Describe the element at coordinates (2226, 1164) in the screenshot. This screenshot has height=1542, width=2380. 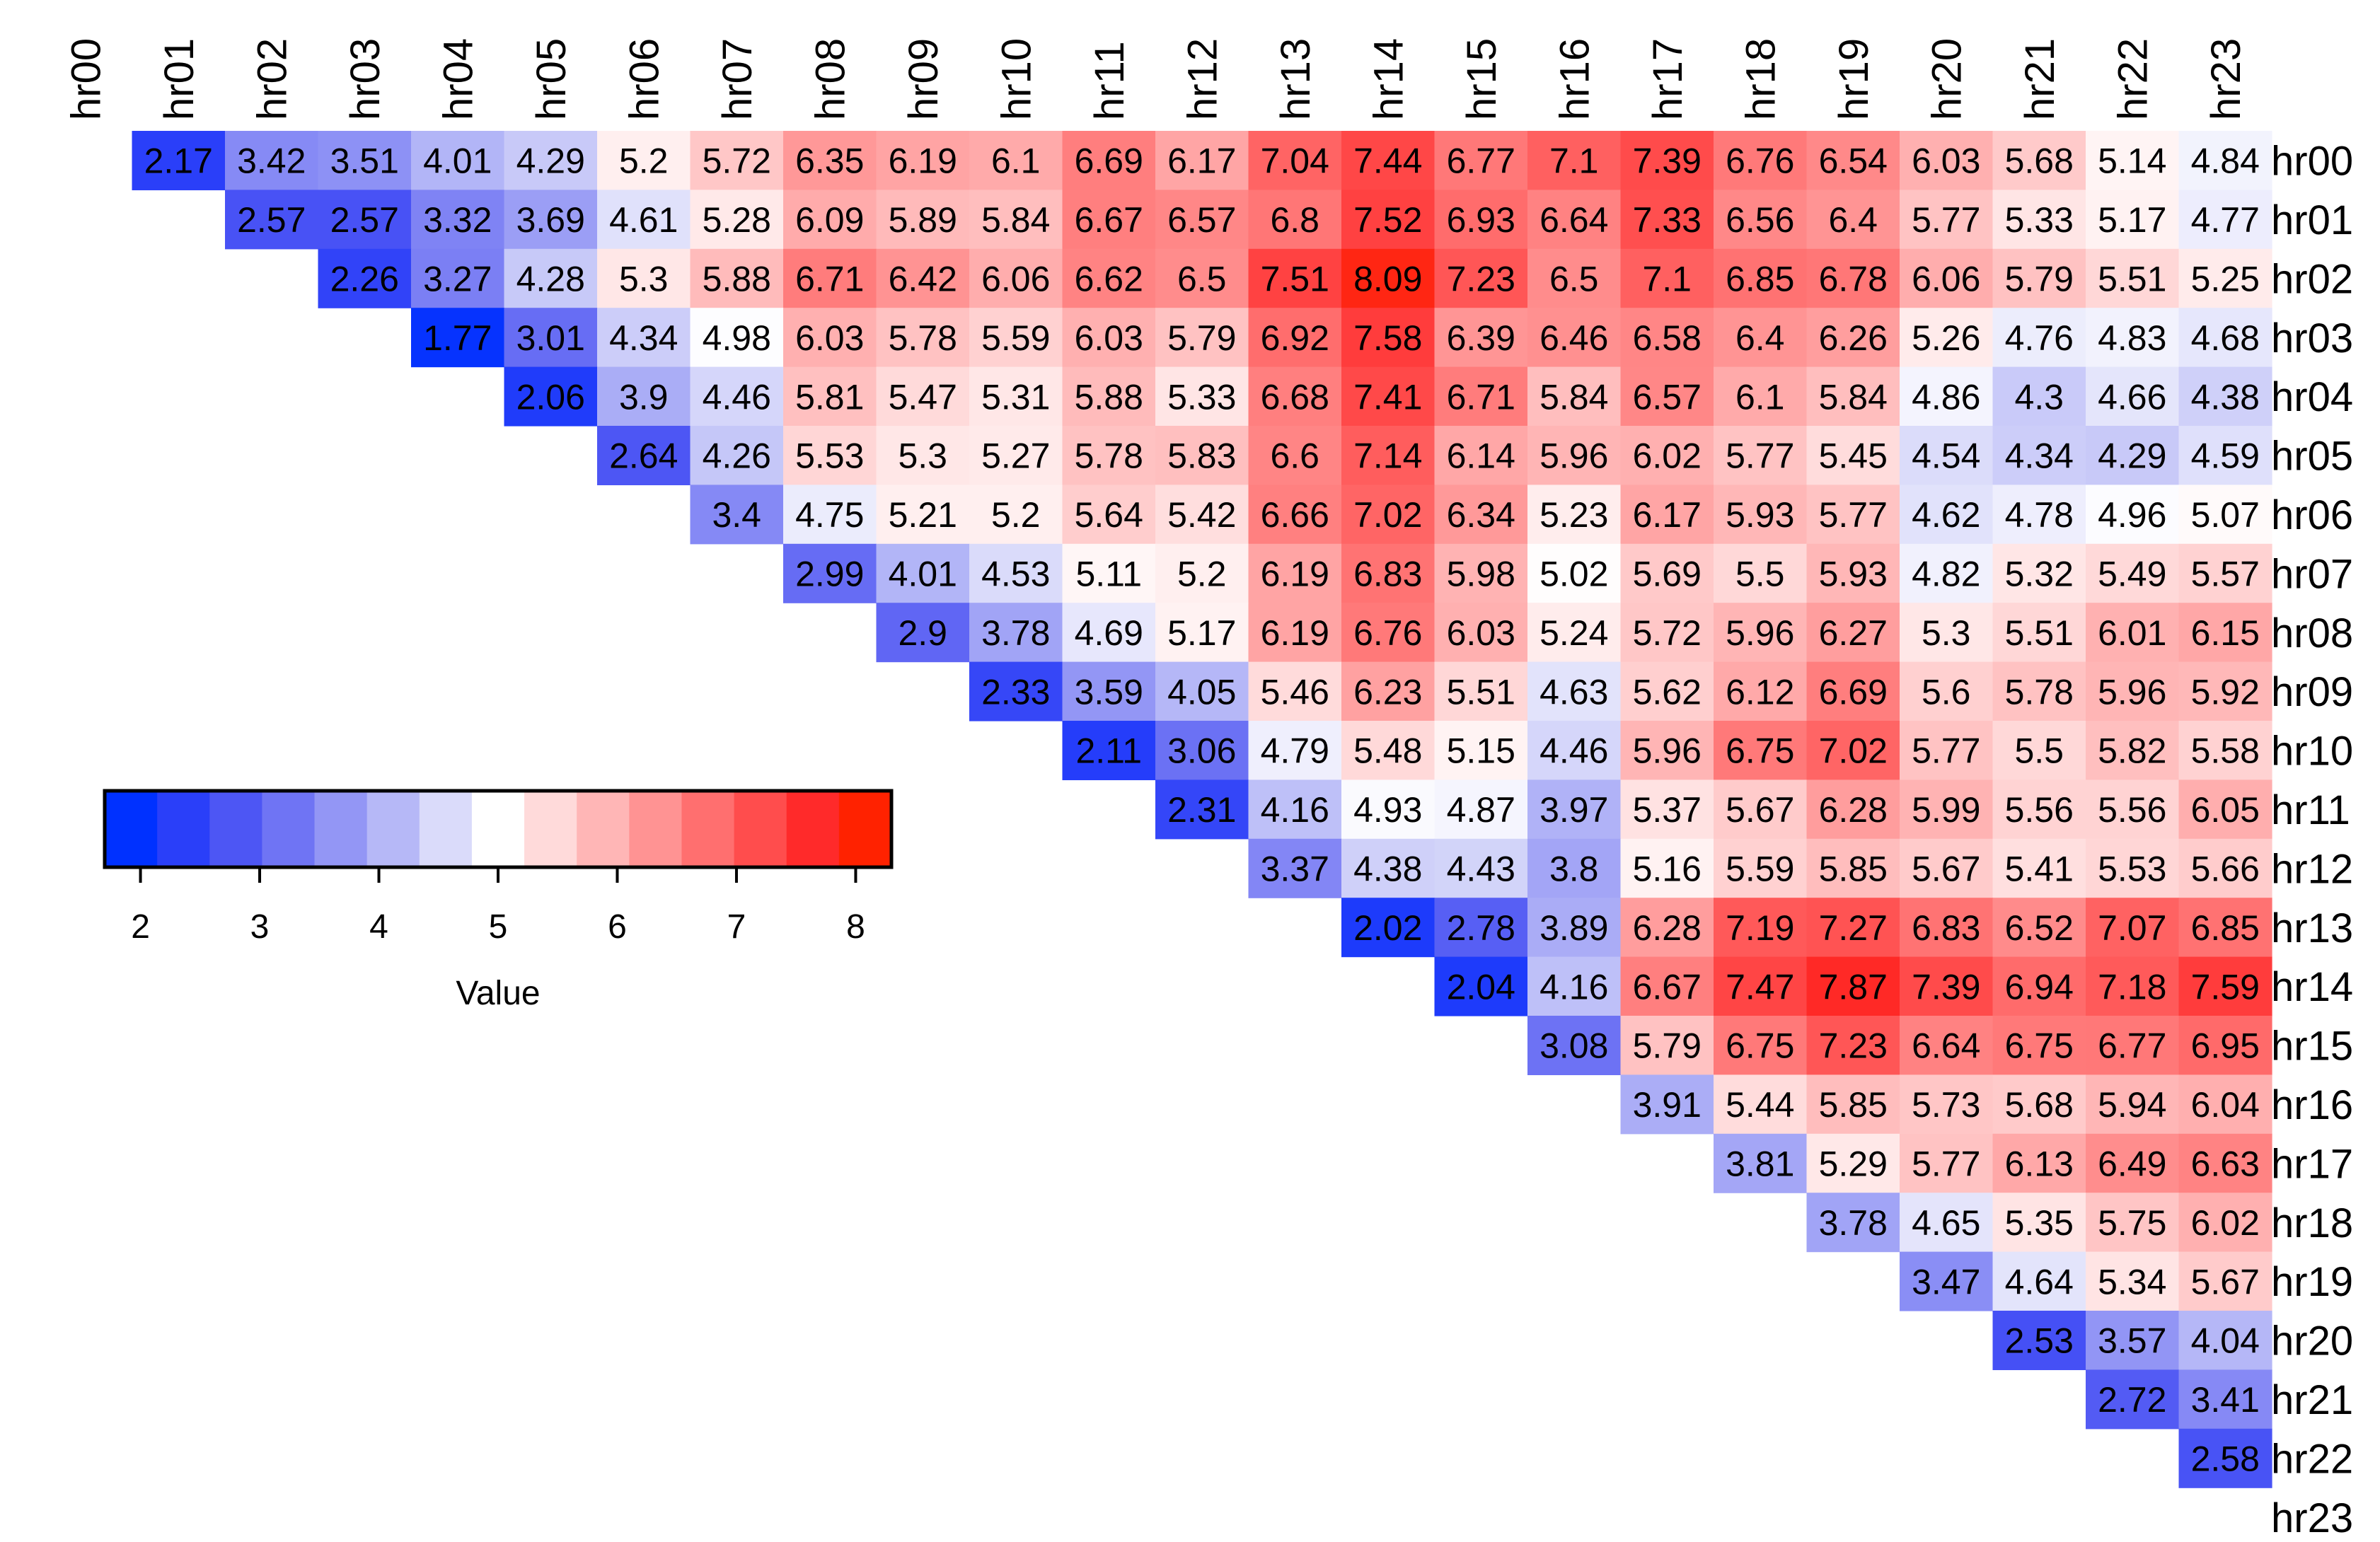
I see `cell-value-label: 6.63` at that location.